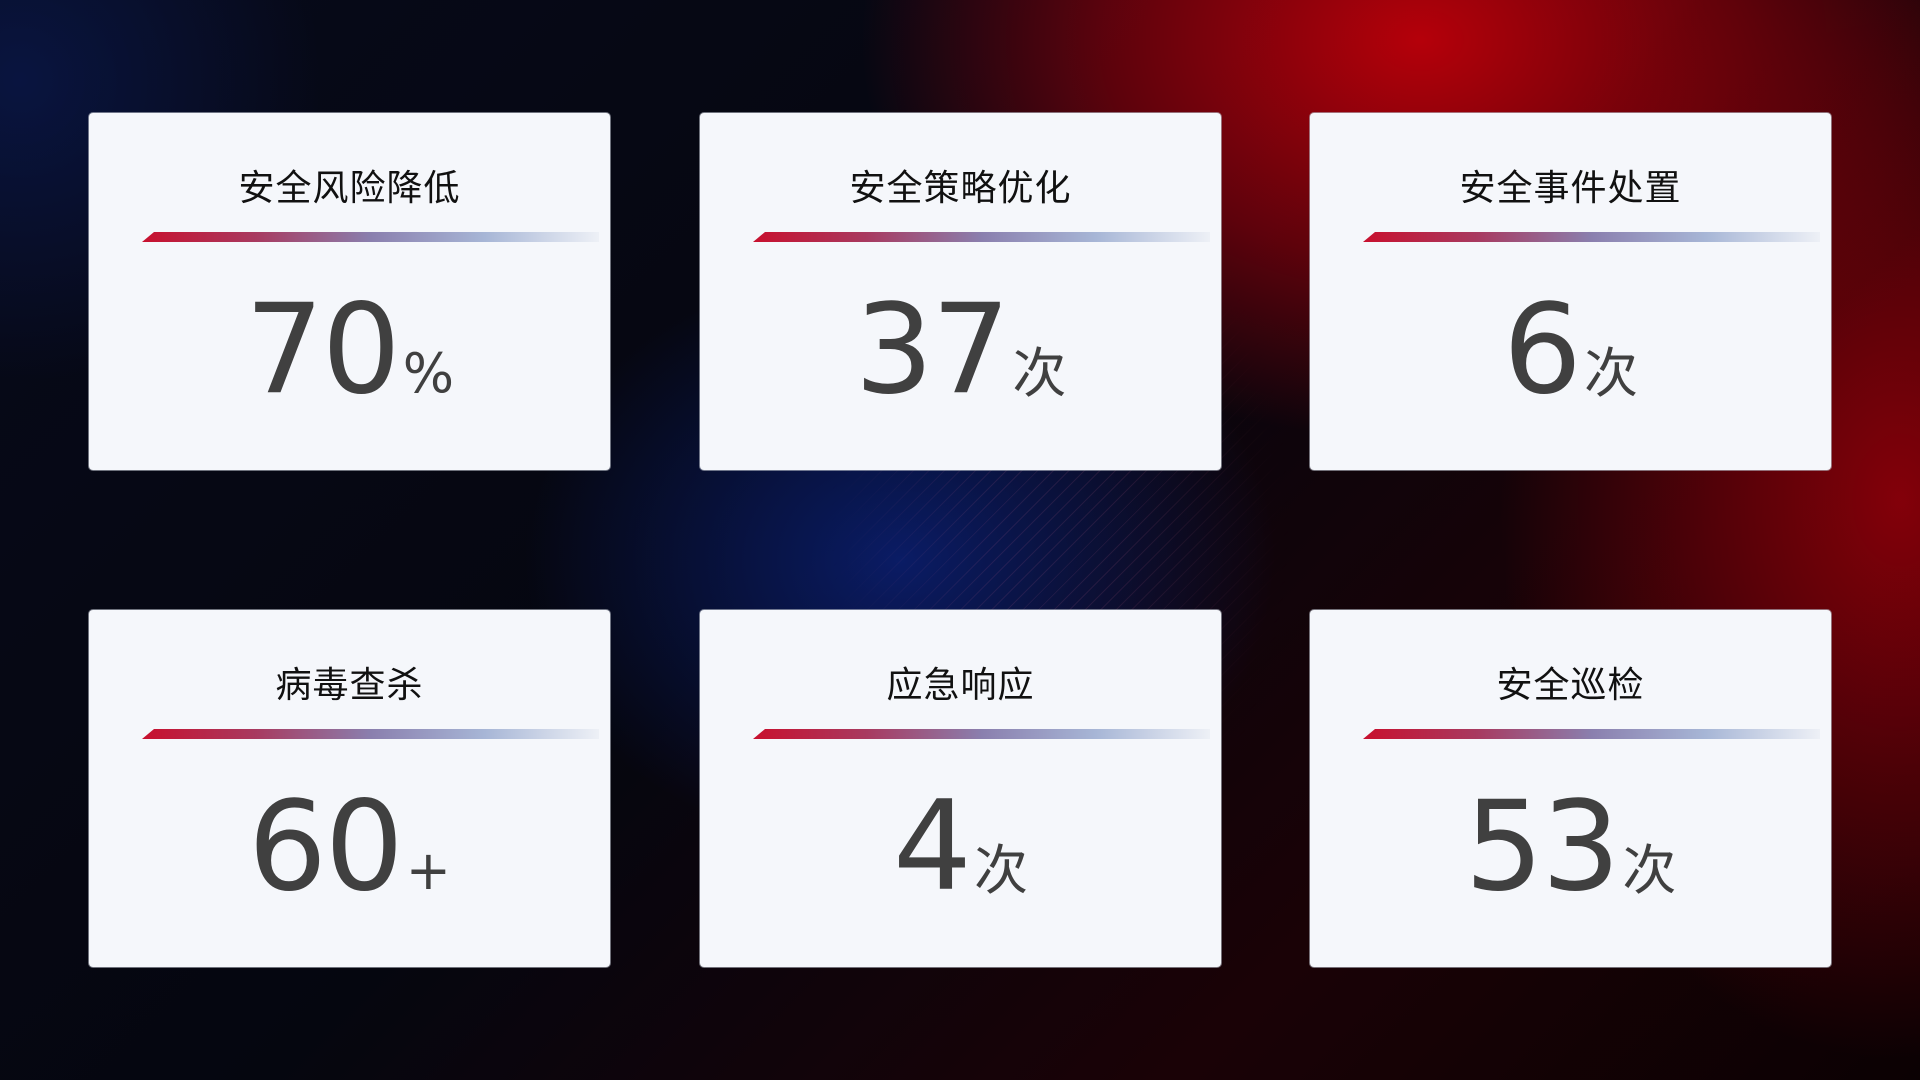 The width and height of the screenshot is (1920, 1080). I want to click on stat-card-emergency-response: 应急响应 4次, so click(960, 788).